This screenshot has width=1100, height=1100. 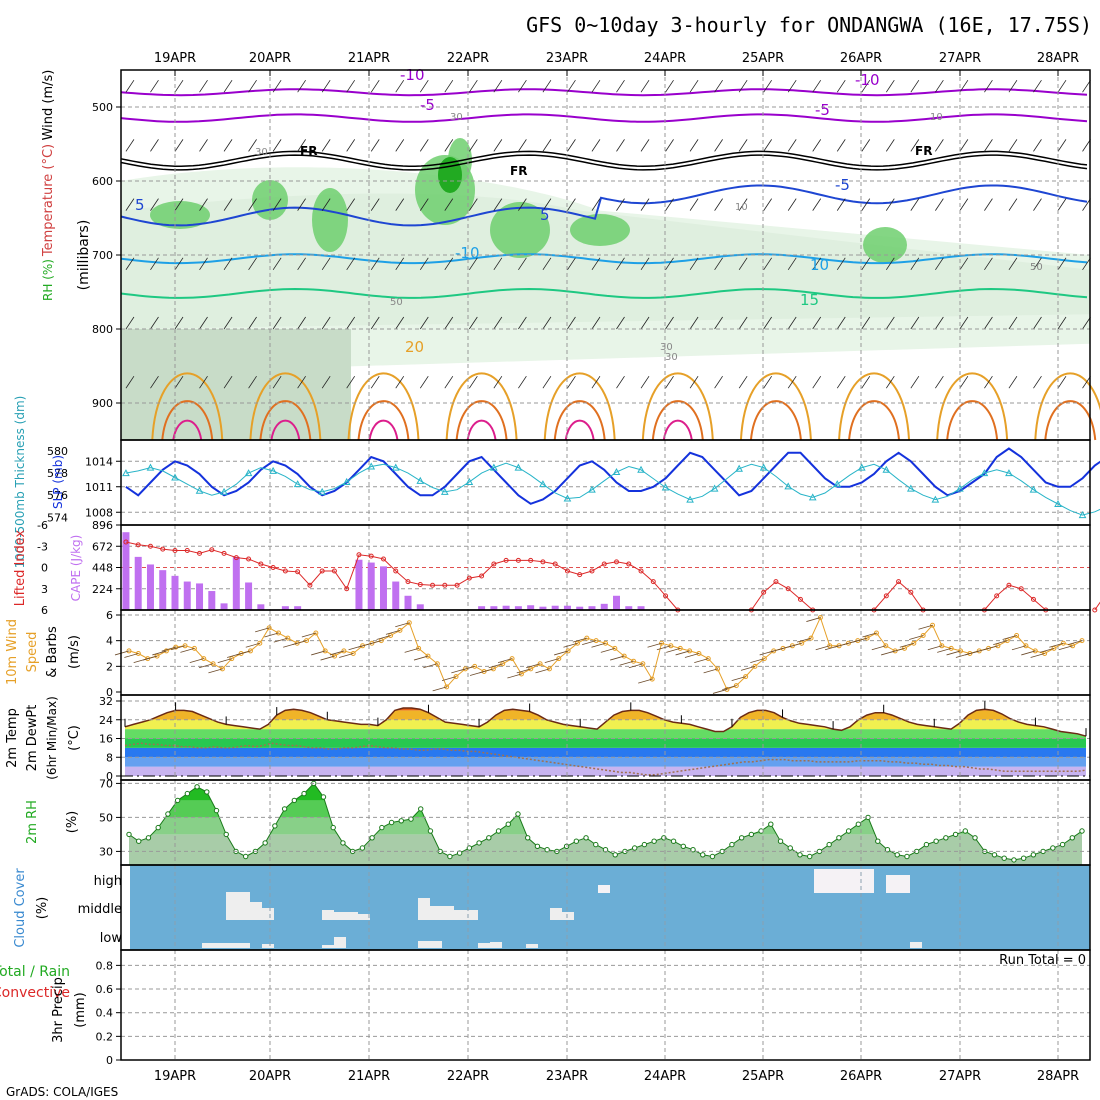 What do you see at coordinates (109, 666) in the screenshot?
I see `ytick-label-wind-2: 2` at bounding box center [109, 666].